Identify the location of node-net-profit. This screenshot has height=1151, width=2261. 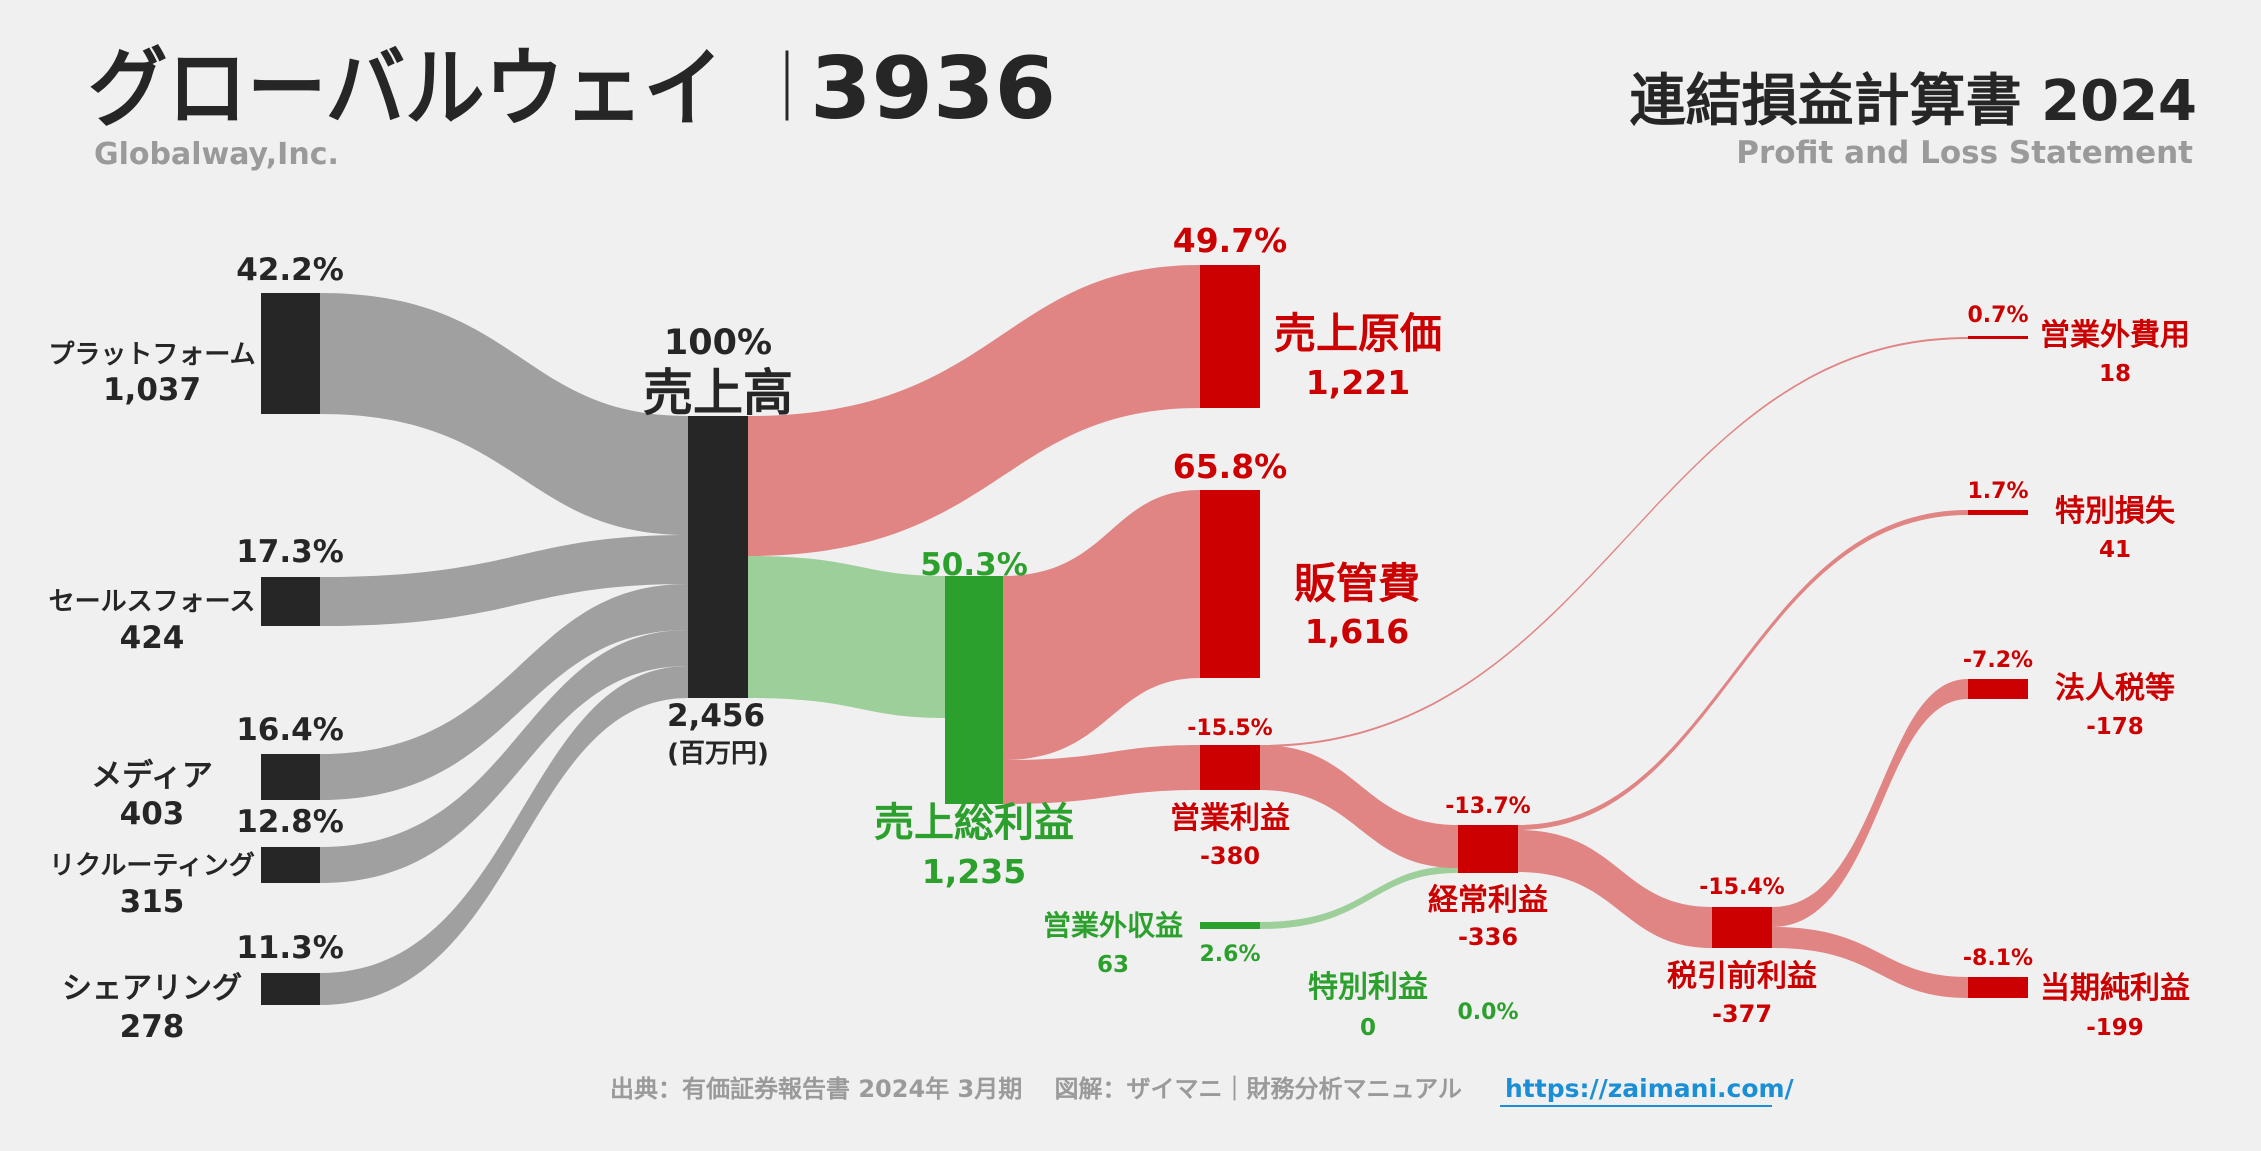
(1998, 987).